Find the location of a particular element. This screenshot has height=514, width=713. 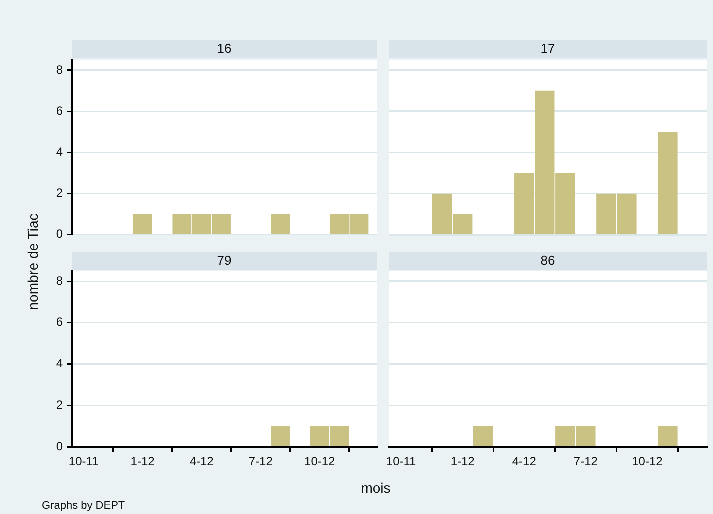

x-axis-title: mois is located at coordinates (376, 488).